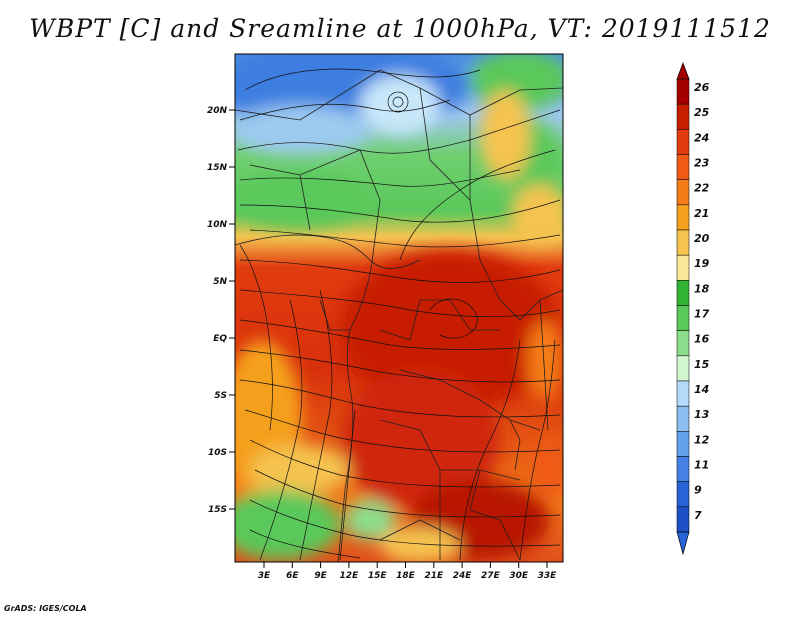 The image size is (800, 618). I want to click on colorbar-level-label: 7, so click(698, 515).